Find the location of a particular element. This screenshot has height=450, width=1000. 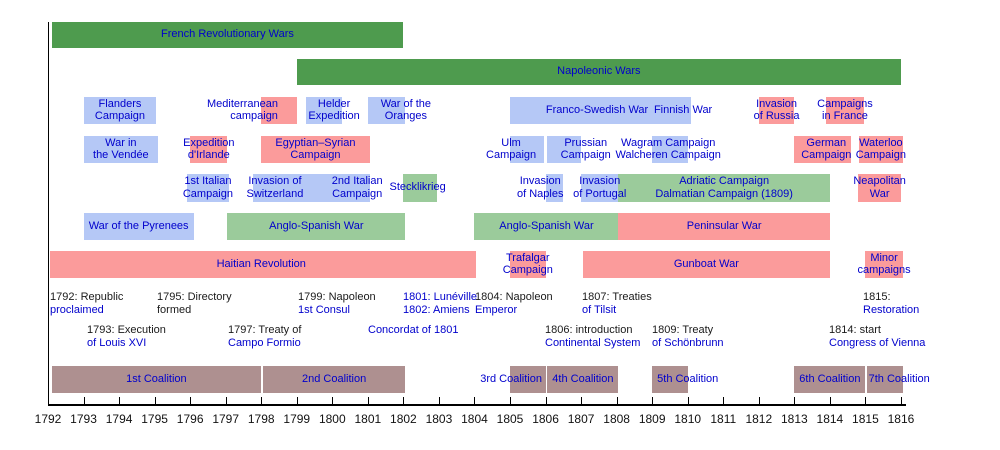

annotation-link: 1802: Amiens is located at coordinates (436, 309).